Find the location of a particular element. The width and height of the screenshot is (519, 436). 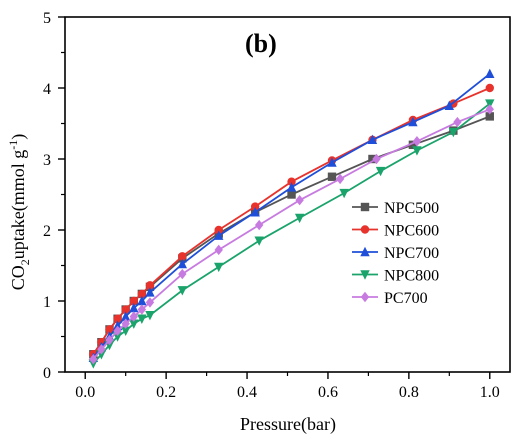

y-tick-label: 2 is located at coordinates (47, 231).